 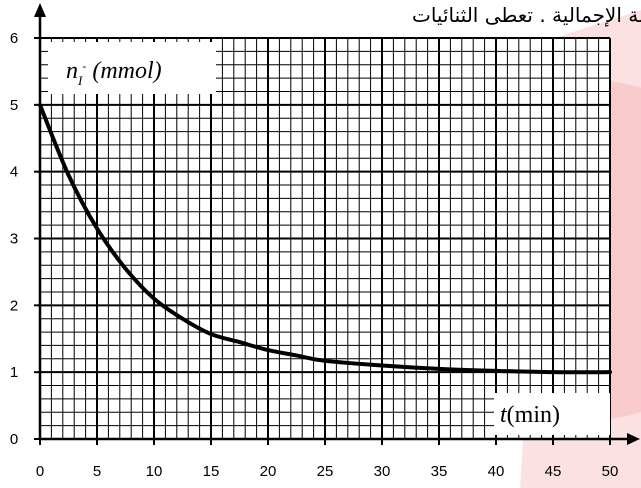 What do you see at coordinates (382, 471) in the screenshot?
I see `x-tick-label: 30` at bounding box center [382, 471].